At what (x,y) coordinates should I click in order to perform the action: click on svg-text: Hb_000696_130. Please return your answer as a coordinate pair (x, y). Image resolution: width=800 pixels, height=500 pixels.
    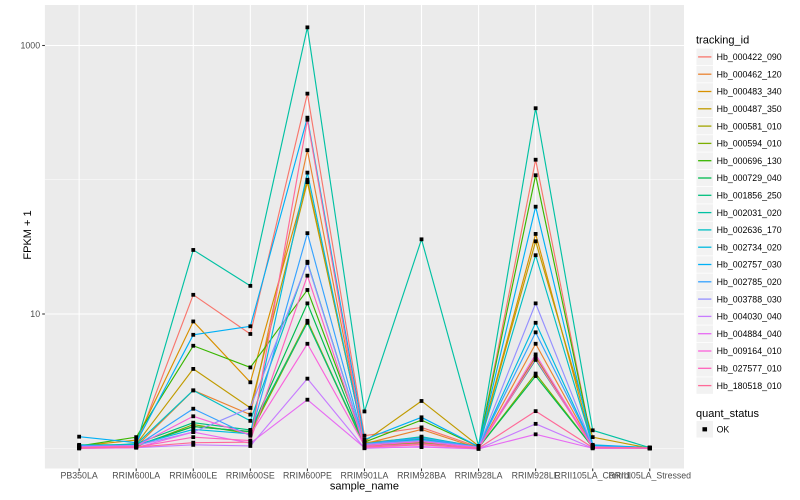
    Looking at the image, I should click on (749, 161).